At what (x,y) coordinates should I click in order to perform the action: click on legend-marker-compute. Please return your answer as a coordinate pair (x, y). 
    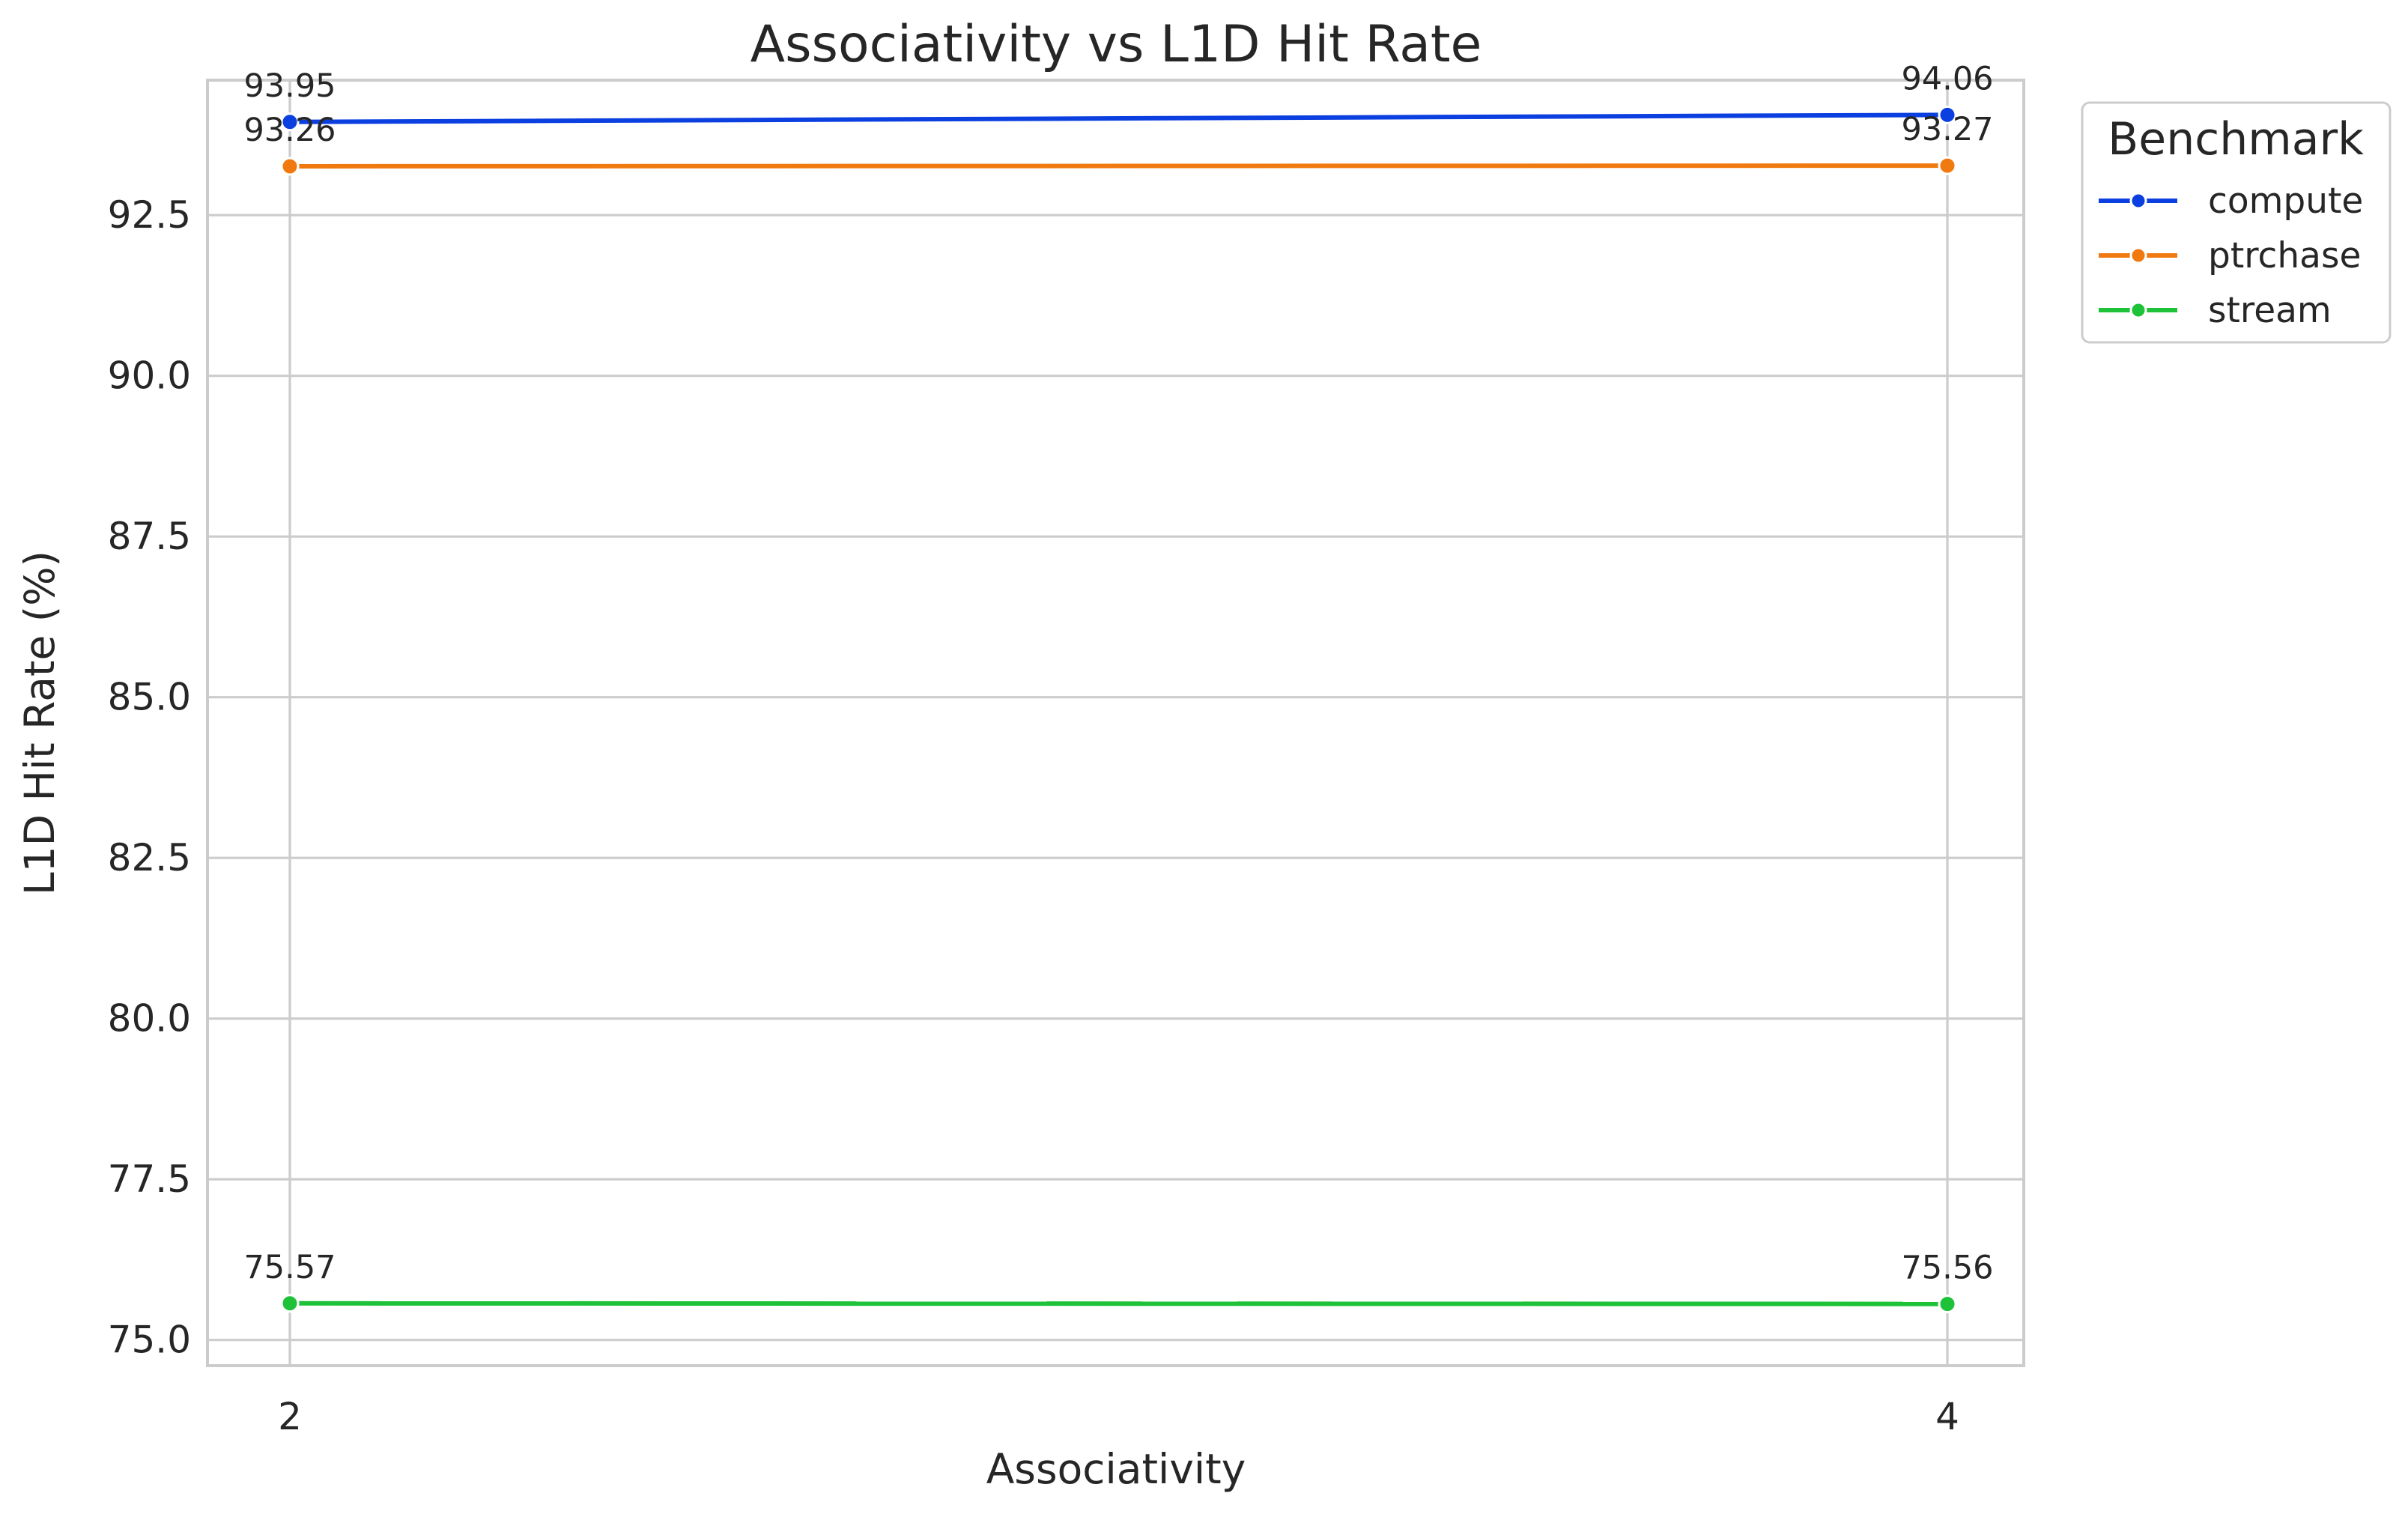
    Looking at the image, I should click on (2138, 201).